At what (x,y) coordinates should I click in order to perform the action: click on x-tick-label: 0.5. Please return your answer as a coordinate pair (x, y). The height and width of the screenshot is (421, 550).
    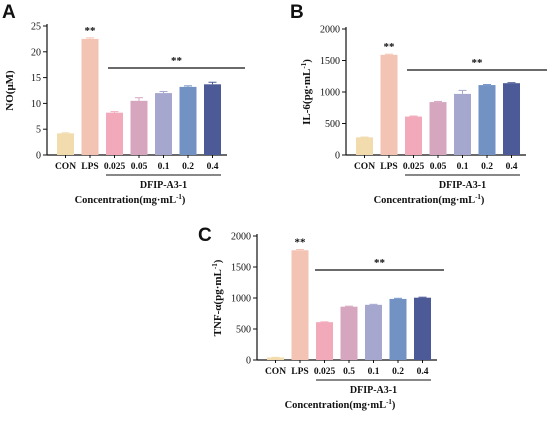
    Looking at the image, I should click on (349, 372).